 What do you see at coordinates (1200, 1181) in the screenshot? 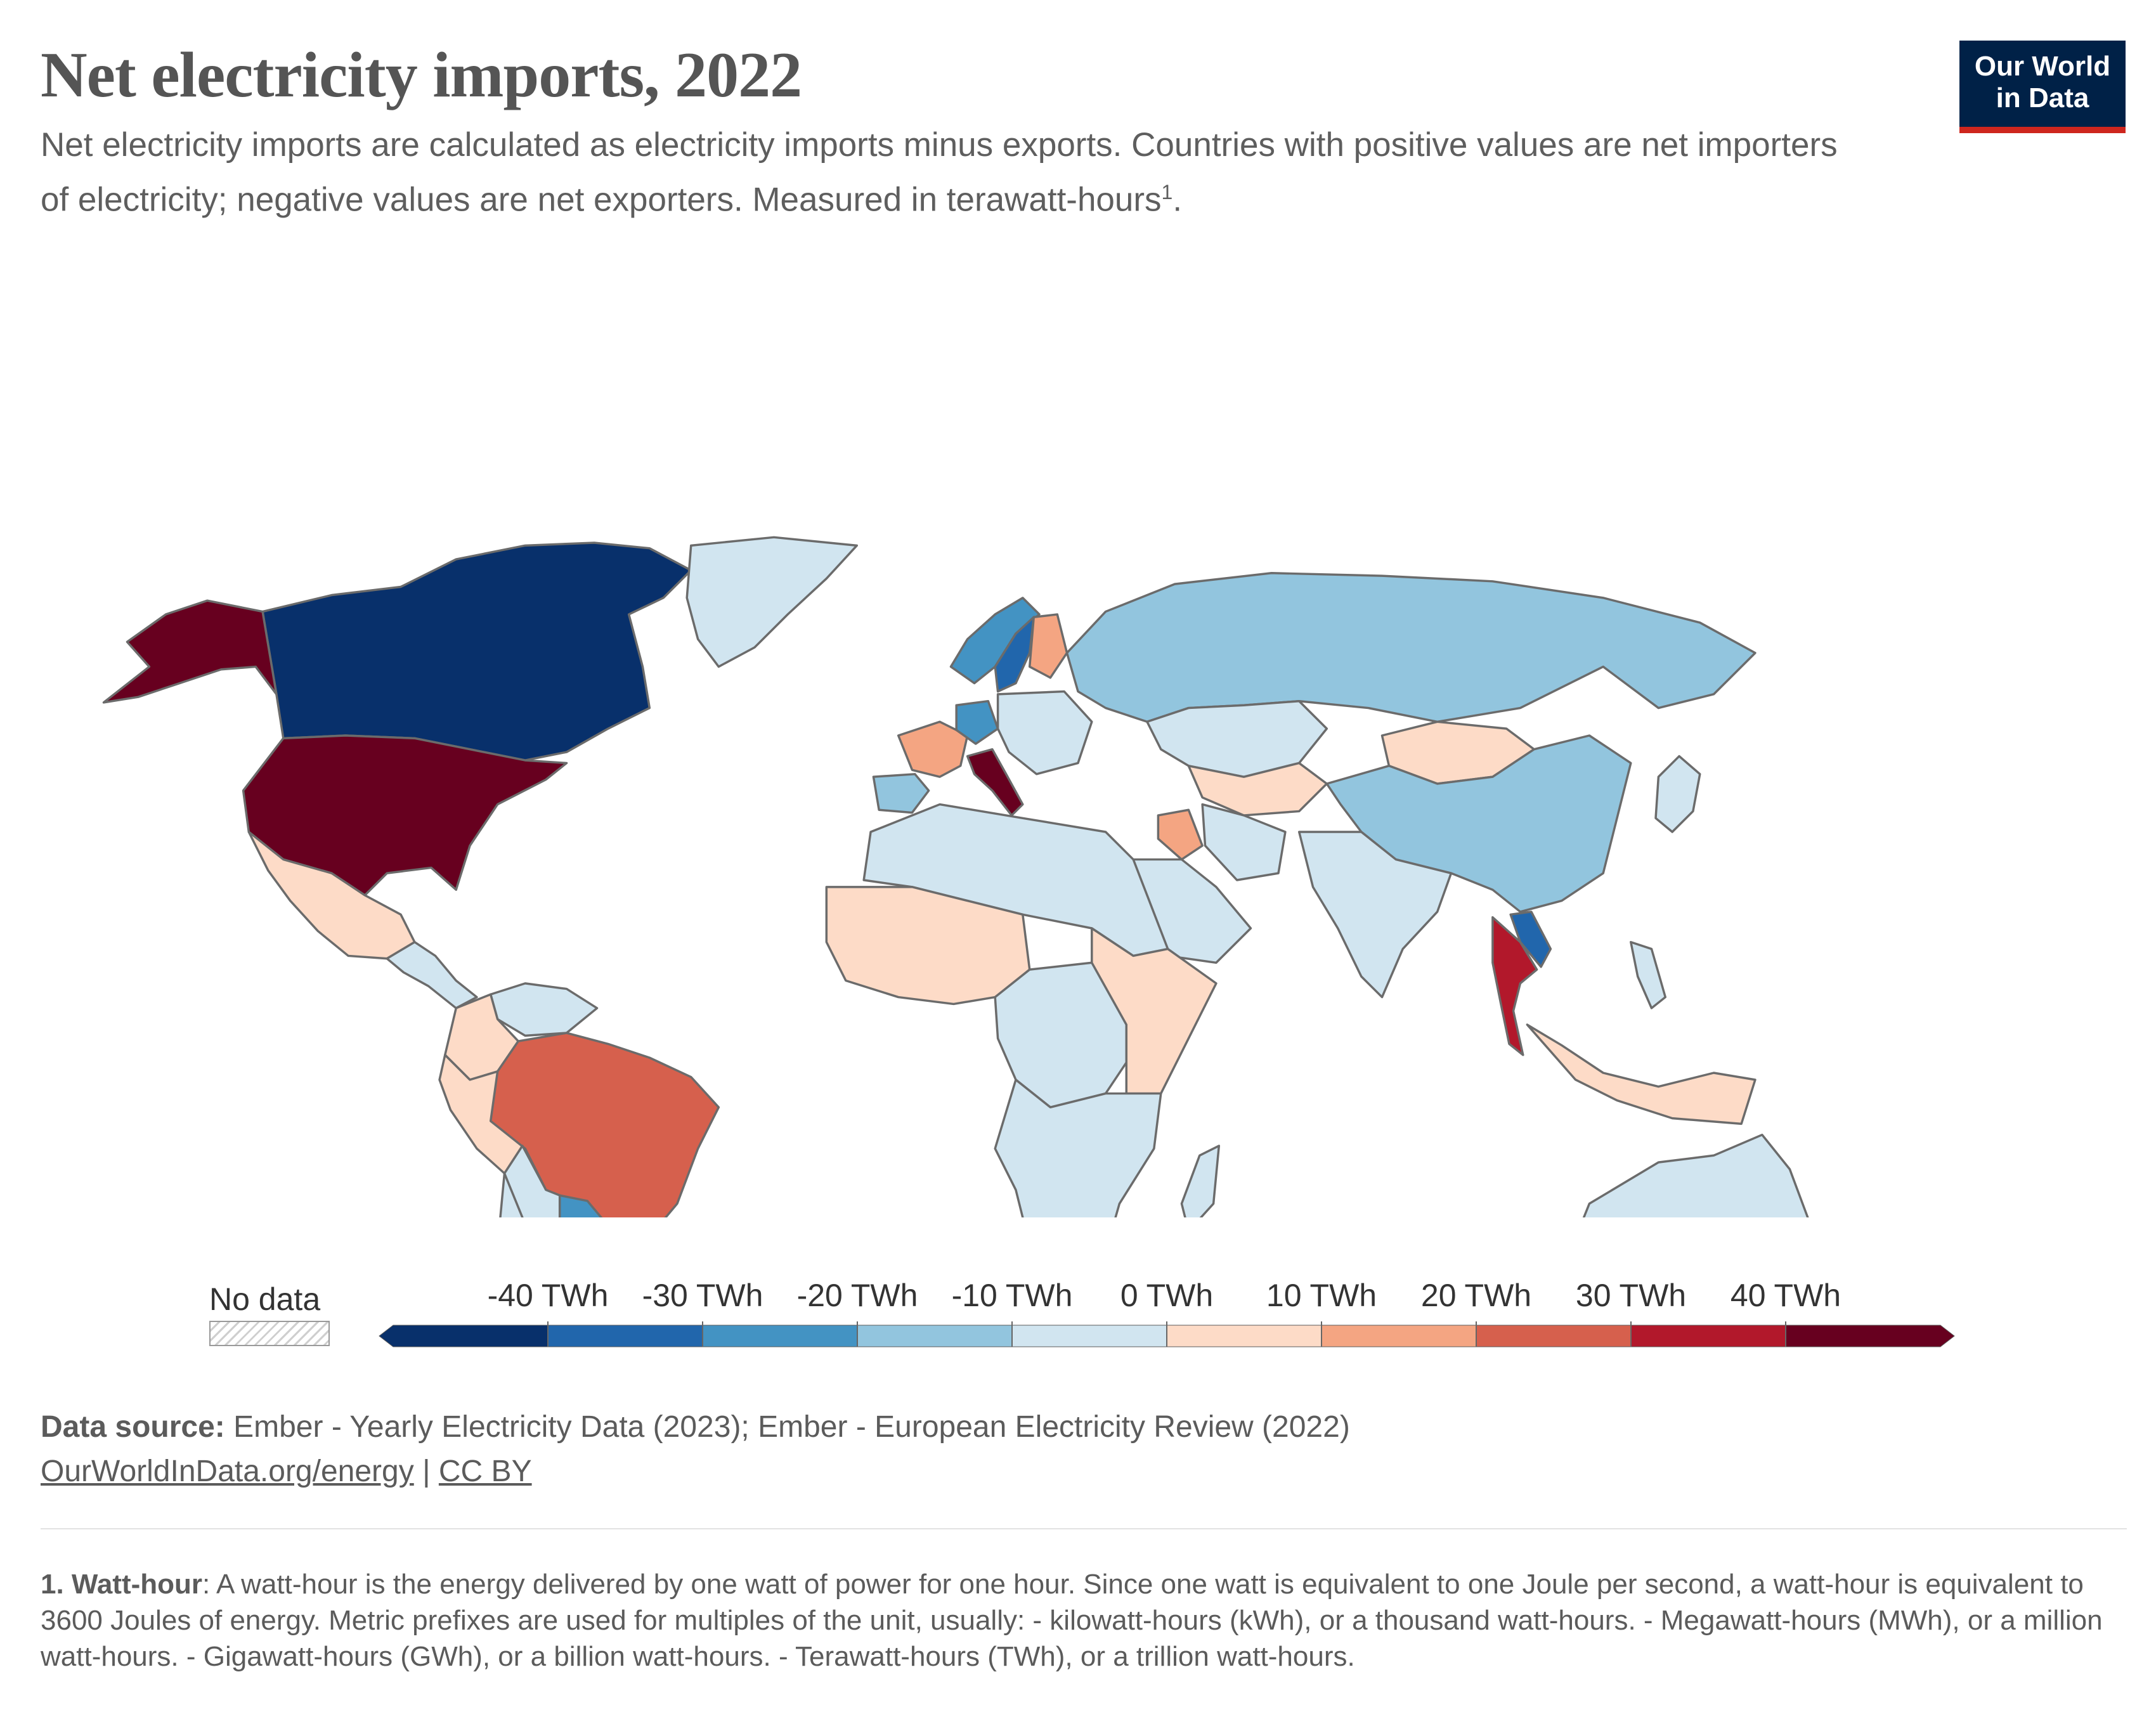
I see `region-madagascar` at bounding box center [1200, 1181].